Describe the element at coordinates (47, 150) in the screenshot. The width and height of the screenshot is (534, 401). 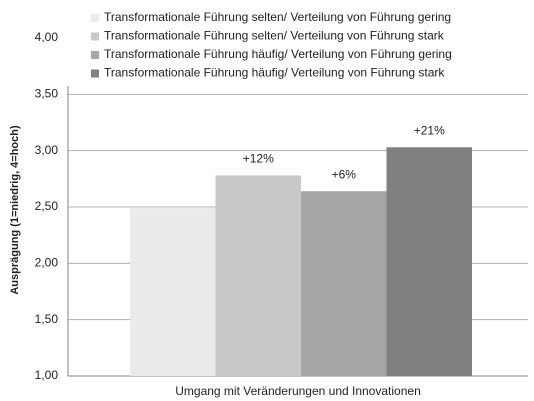
I see `y-tick-label: 3,00` at that location.